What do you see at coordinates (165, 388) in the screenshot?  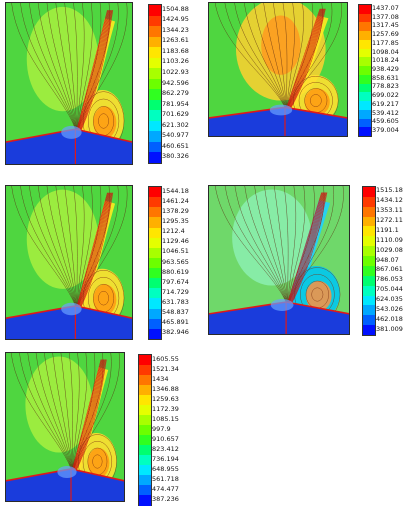 I see `colorbar-tick-label: 1346.88` at bounding box center [165, 388].